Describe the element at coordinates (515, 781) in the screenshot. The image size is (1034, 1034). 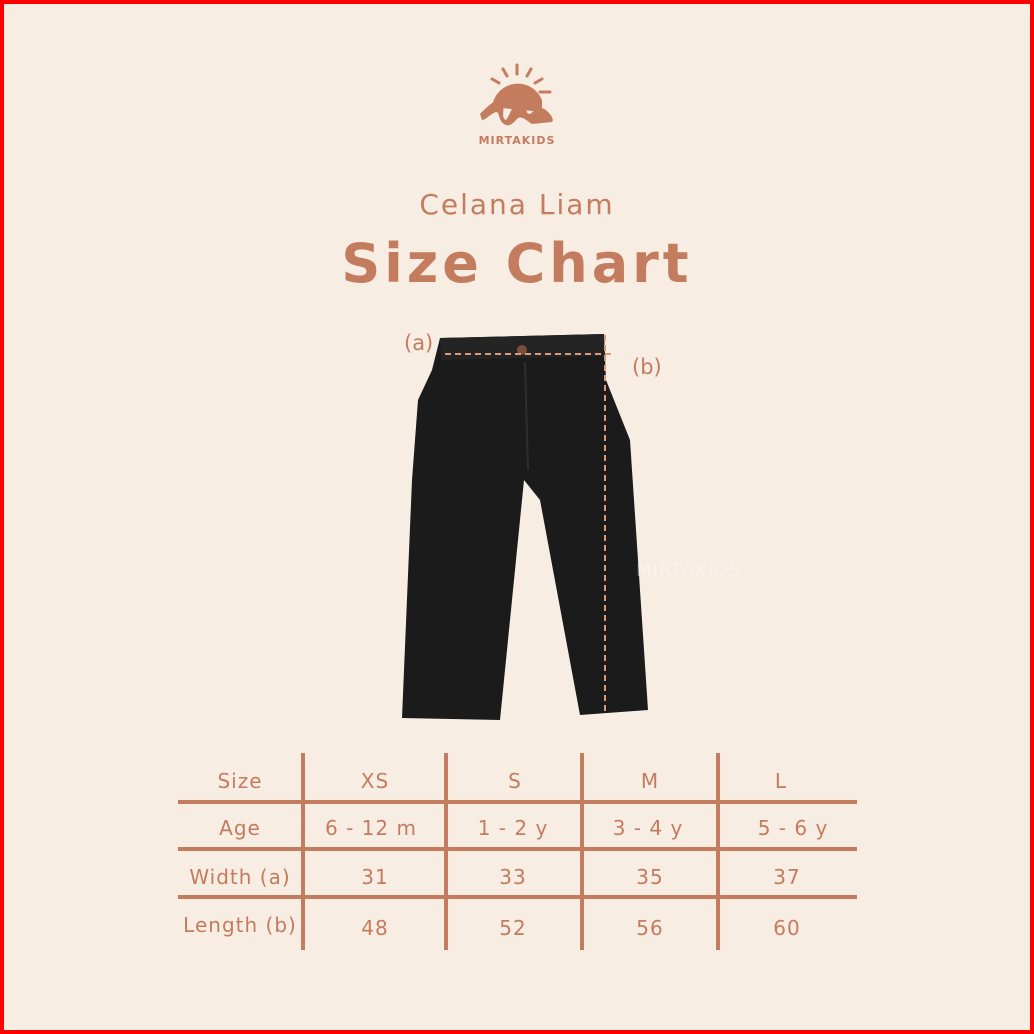
I see `header-s: S` at that location.